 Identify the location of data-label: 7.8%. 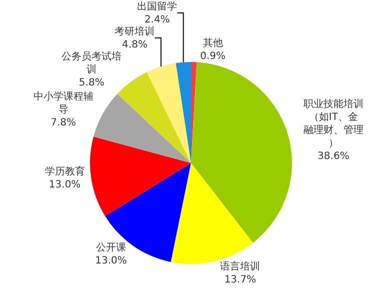
(63, 122).